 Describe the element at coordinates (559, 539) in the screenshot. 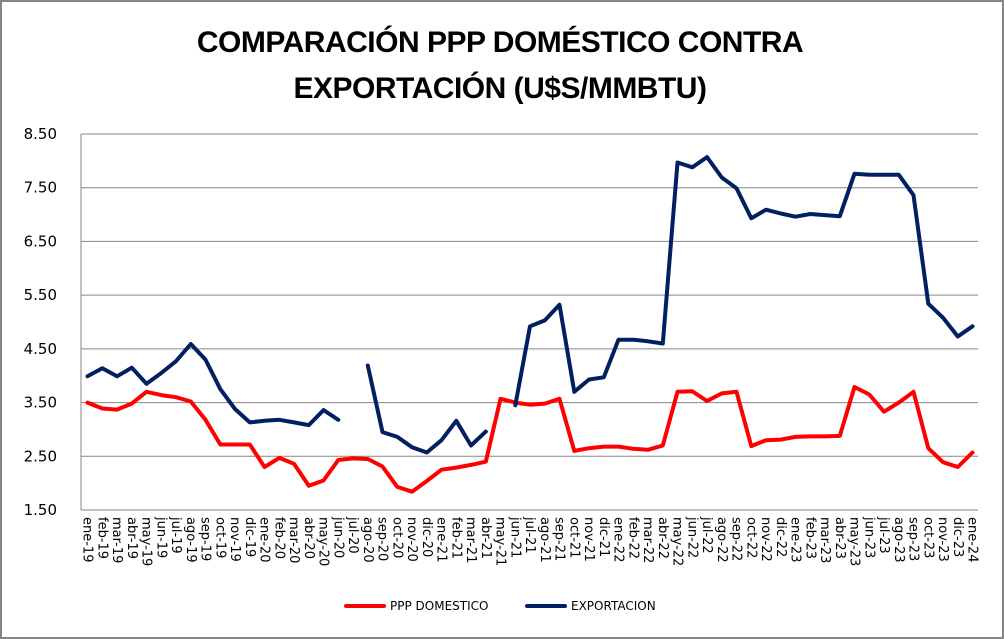

I see `x-tick-label: sep-21` at that location.